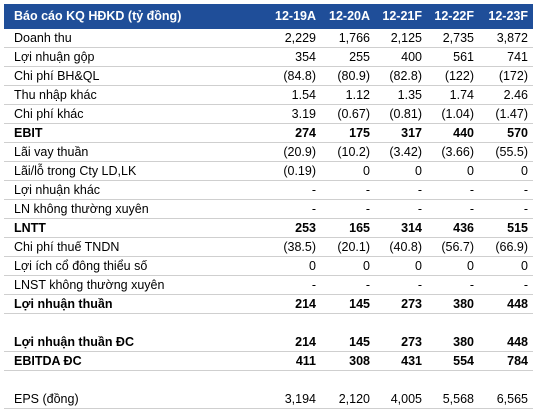 Image resolution: width=537 pixels, height=409 pixels. I want to click on table-row: Lợi nhuận thuần 214 145 273 380 448, so click(268, 304).